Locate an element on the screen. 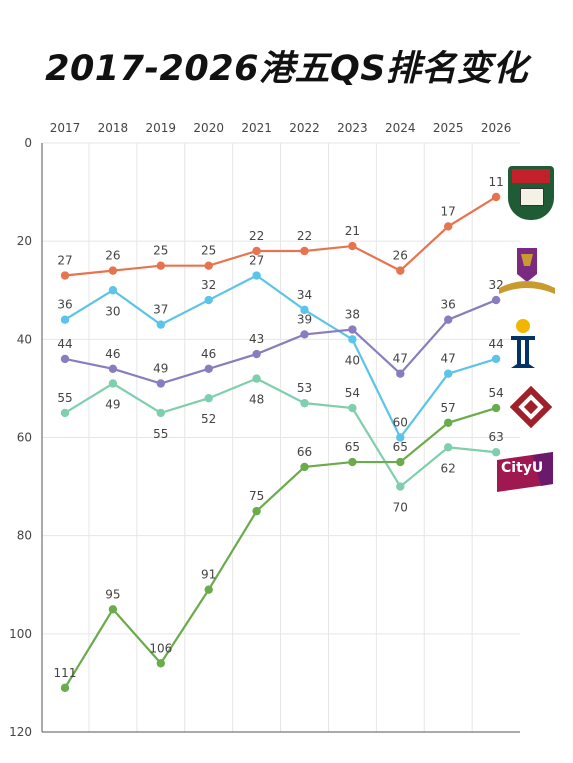 The width and height of the screenshot is (573, 763). hkust-logo-icon is located at coordinates (523, 343).